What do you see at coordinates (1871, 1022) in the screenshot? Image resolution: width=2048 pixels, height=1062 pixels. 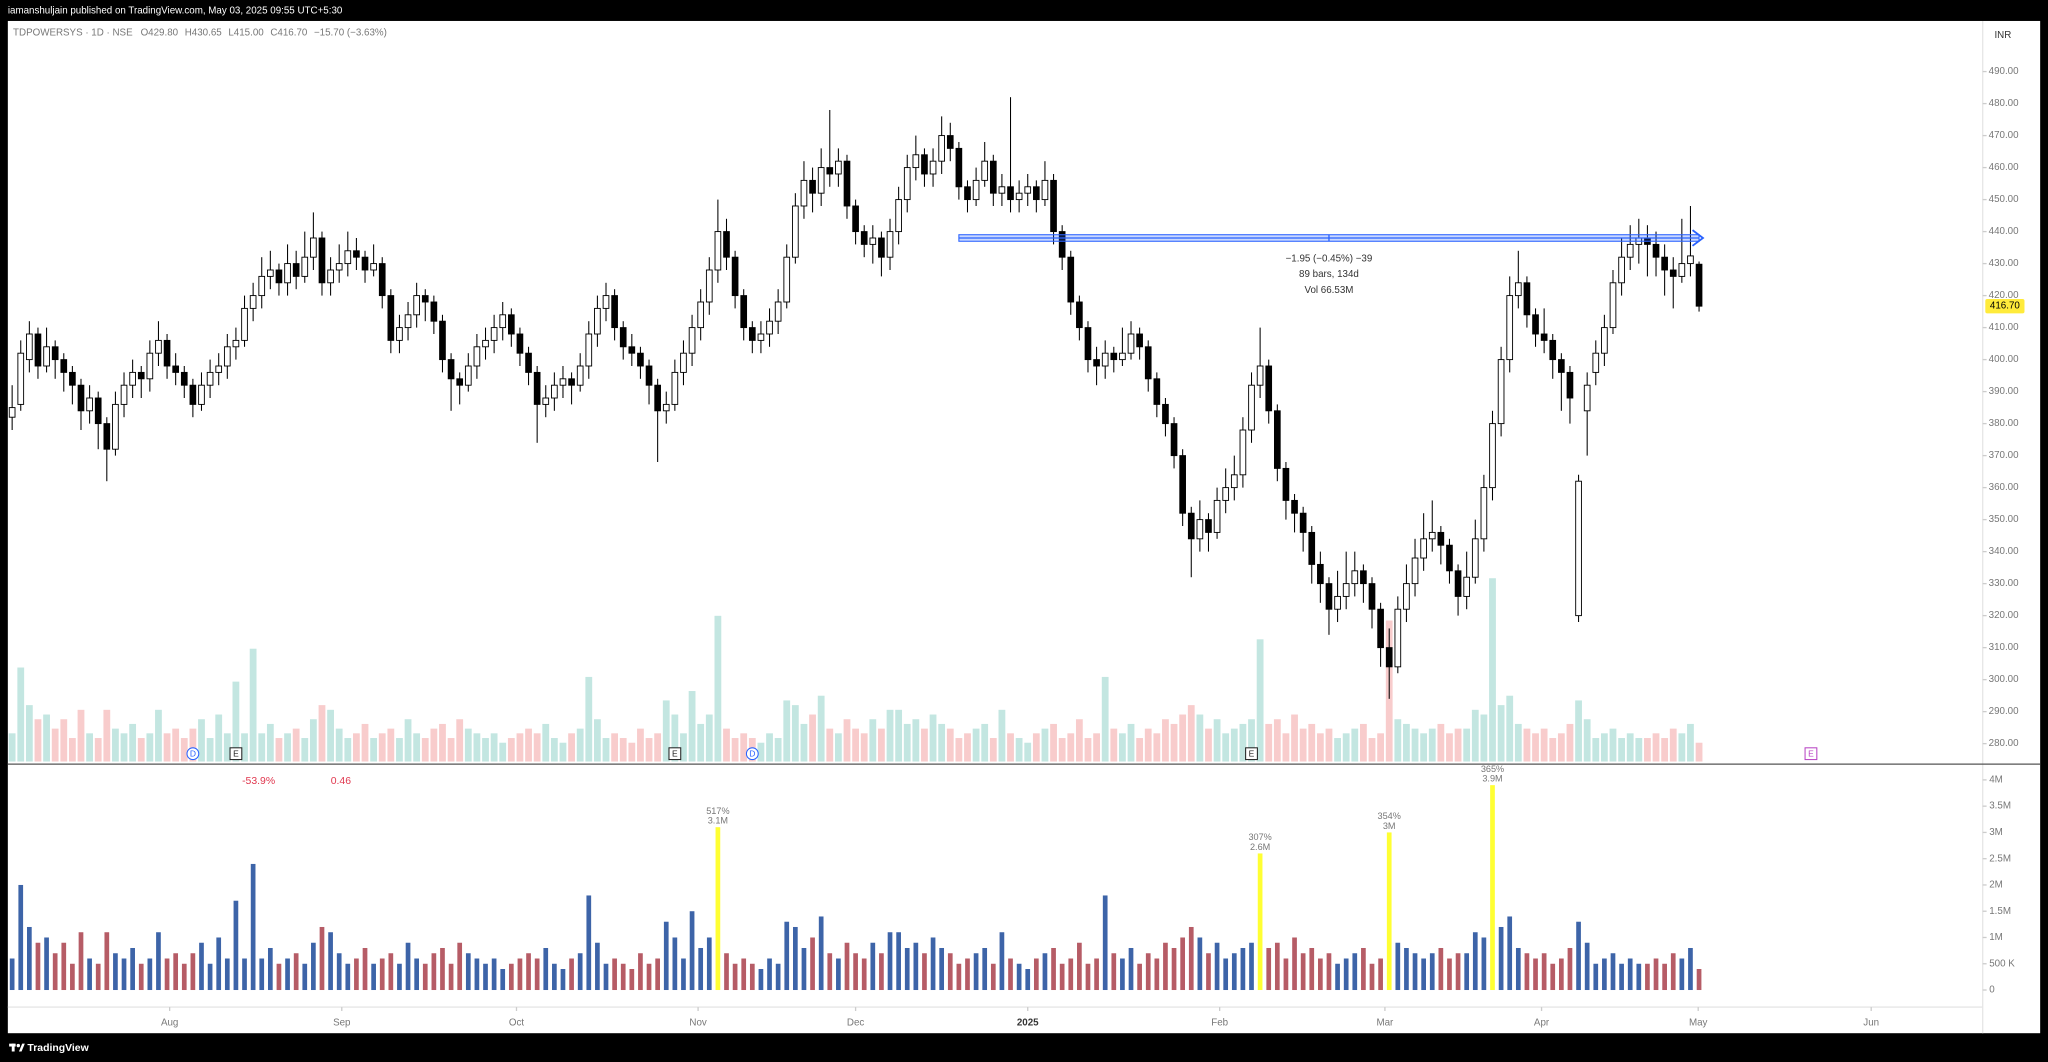 I see `x-tick-label: Jun` at bounding box center [1871, 1022].